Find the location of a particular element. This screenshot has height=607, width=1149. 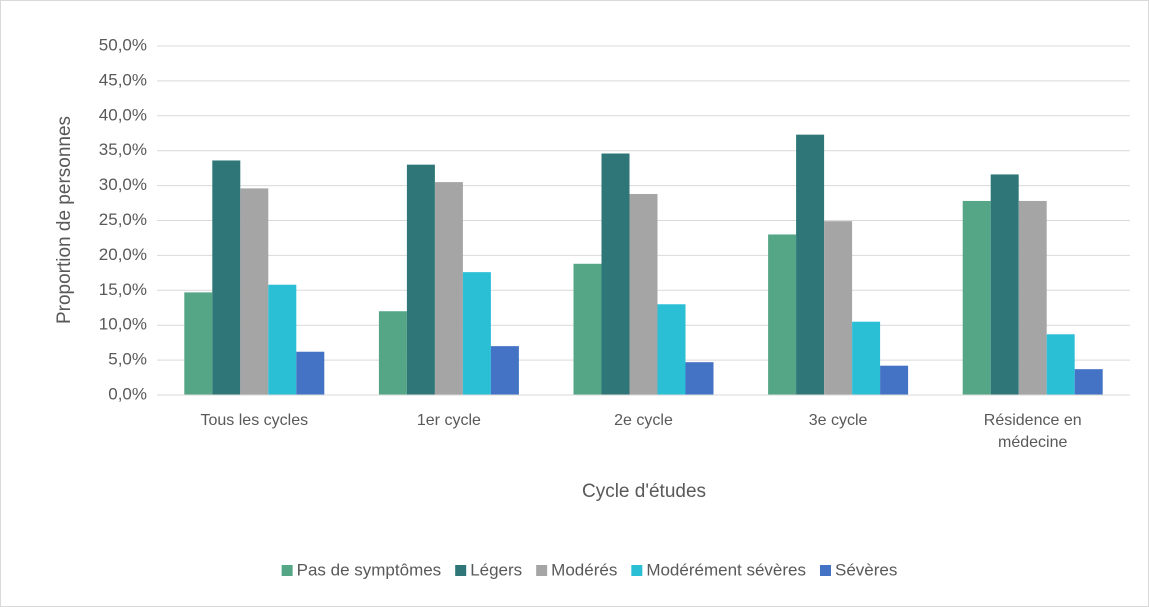

x-tick-label-box: Résidence en médecine is located at coordinates (1032, 431).